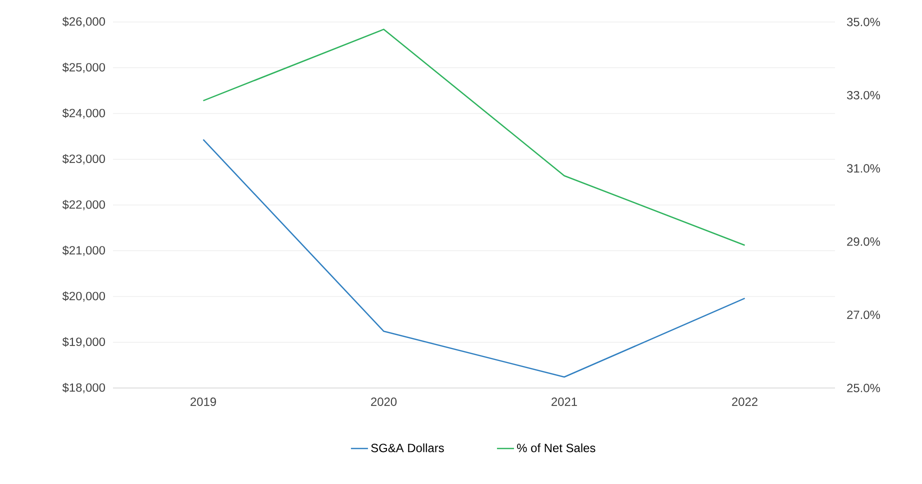  Describe the element at coordinates (84, 22) in the screenshot. I see `y-tick-label: $26,000` at that location.